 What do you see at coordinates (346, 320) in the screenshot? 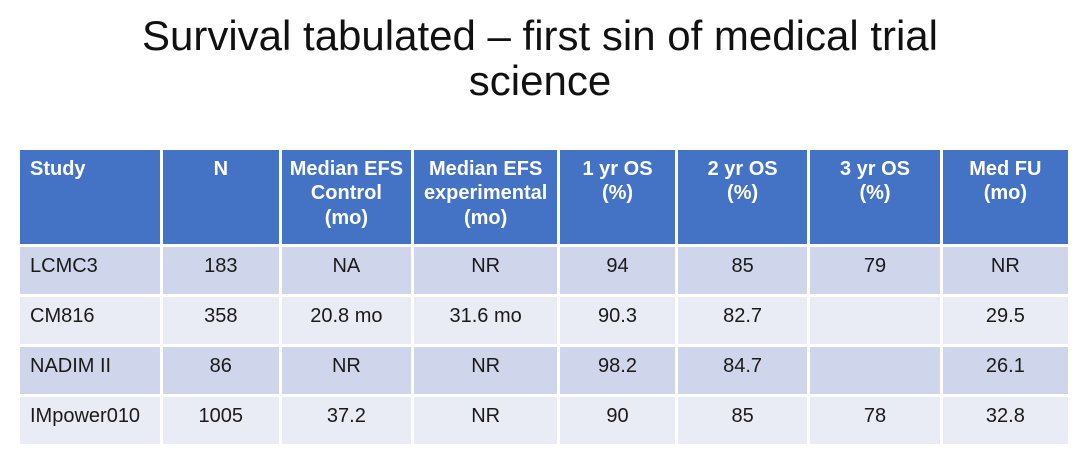
I see `cell-median-efs-control: 20.8 mo` at bounding box center [346, 320].